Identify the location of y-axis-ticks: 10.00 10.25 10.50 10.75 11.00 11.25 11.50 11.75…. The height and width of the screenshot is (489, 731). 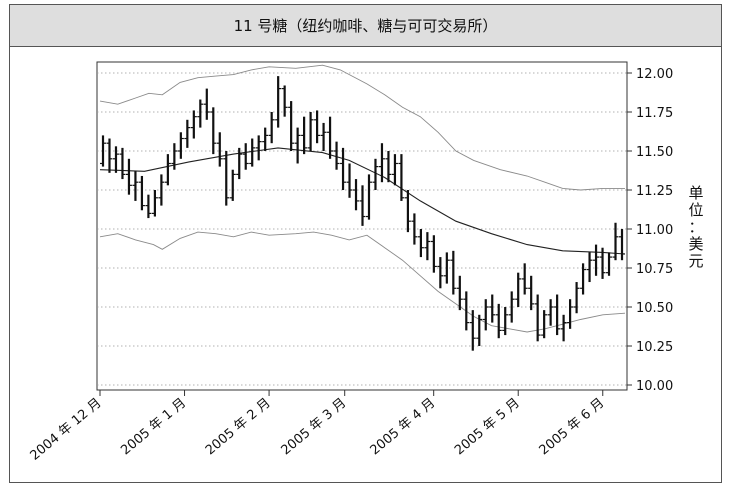
(650, 230).